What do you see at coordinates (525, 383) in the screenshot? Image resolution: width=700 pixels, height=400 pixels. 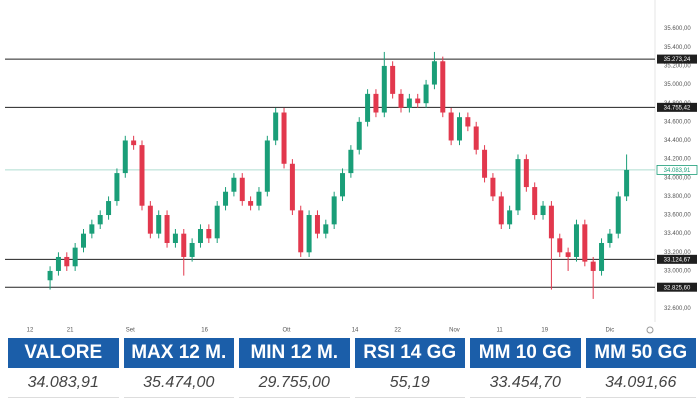 I see `table-value: 33.454,70` at bounding box center [525, 383].